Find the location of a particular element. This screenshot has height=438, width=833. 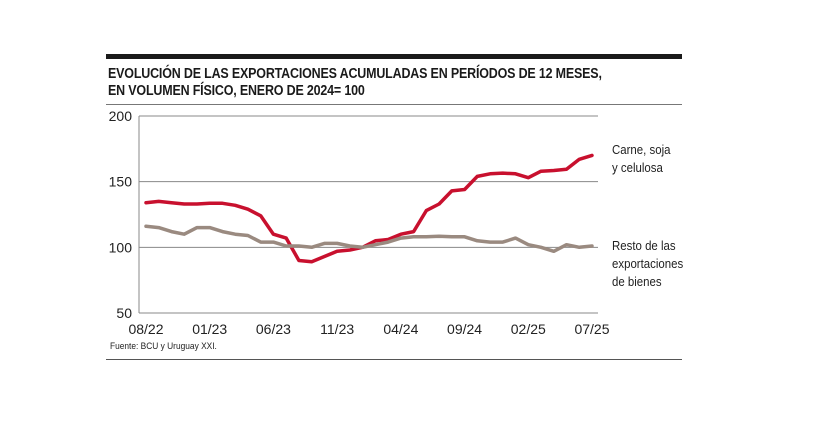

y-tick-label: 50 is located at coordinates (124, 313).